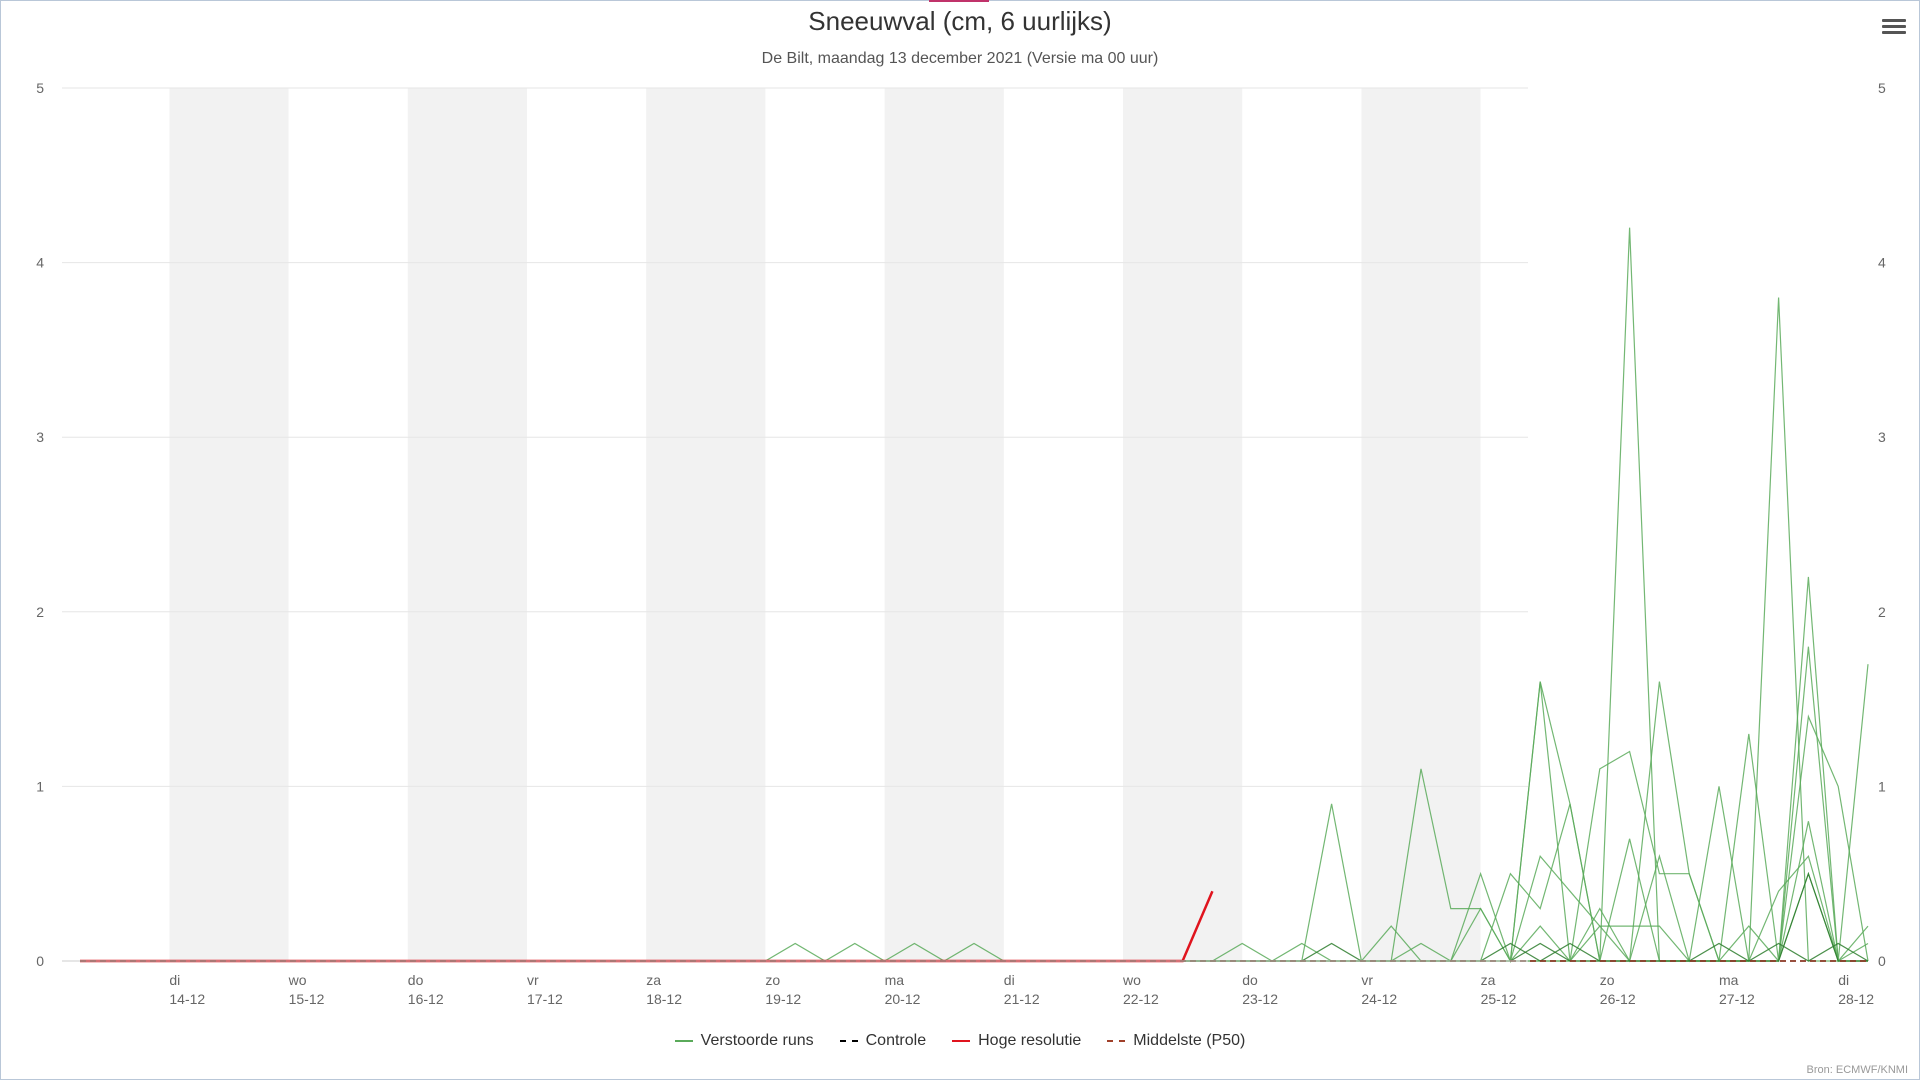 The height and width of the screenshot is (1080, 1920). Describe the element at coordinates (40, 88) in the screenshot. I see `y-tick-label-left: 5` at that location.